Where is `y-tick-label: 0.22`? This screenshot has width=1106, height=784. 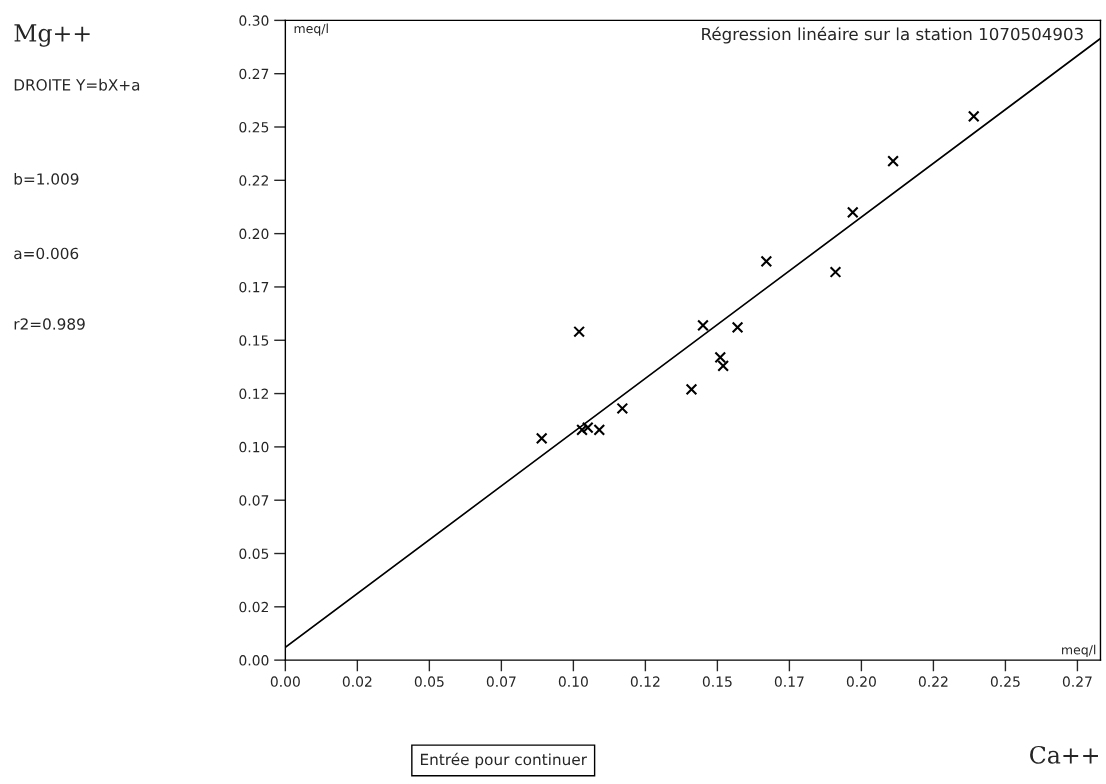 y-tick-label: 0.22 is located at coordinates (253, 180).